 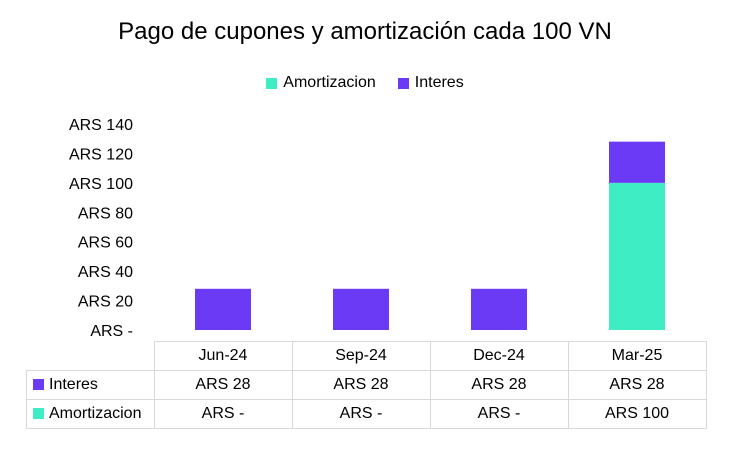 I want to click on y-tick-label: ARS 100, so click(x=101, y=184).